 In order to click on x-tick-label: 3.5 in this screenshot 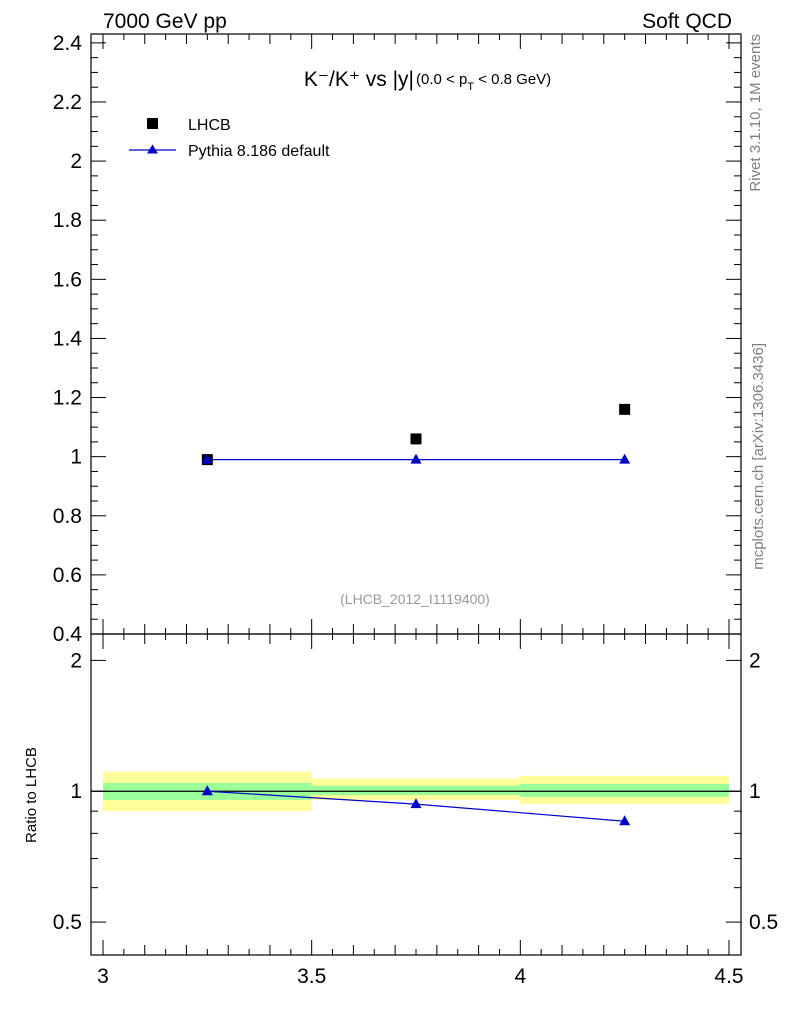, I will do `click(311, 976)`.